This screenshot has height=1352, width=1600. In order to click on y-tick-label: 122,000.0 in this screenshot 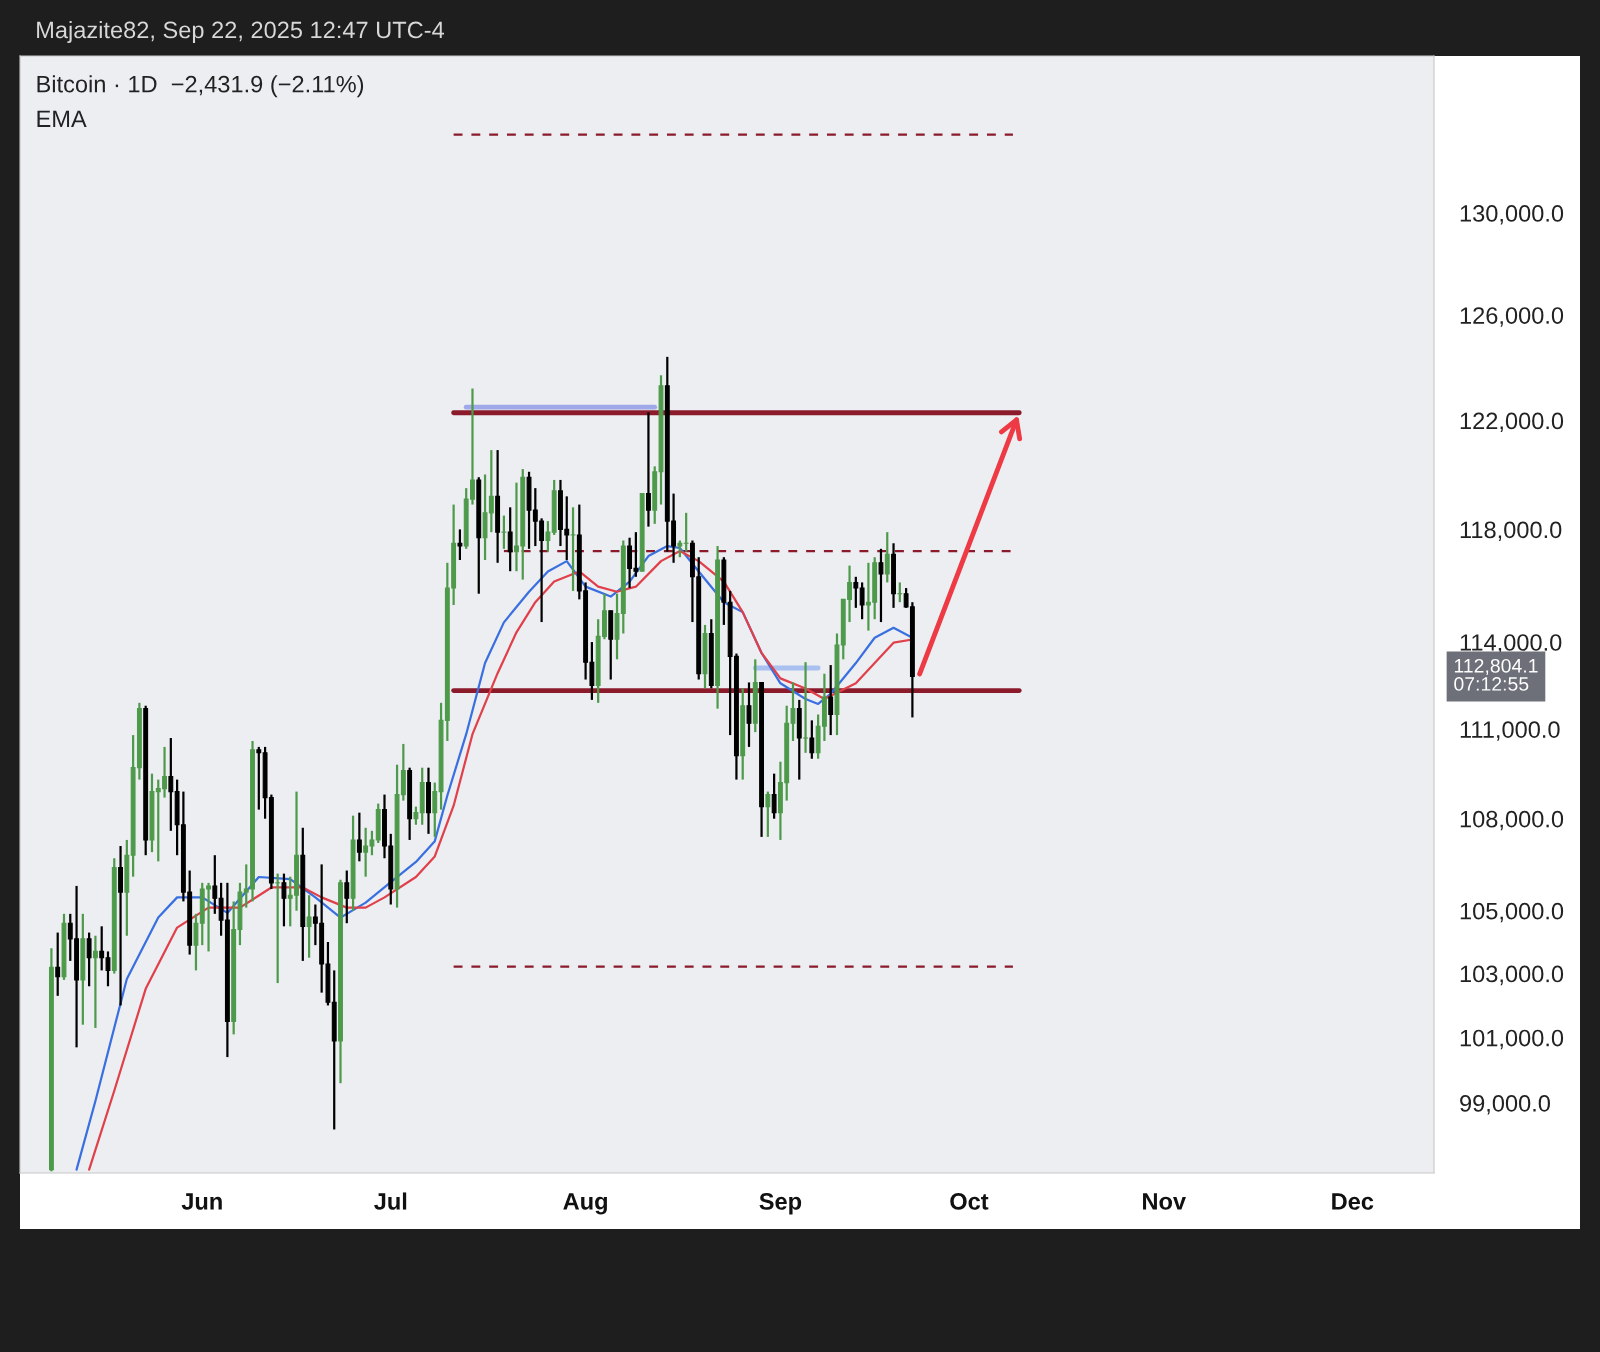, I will do `click(1512, 422)`.